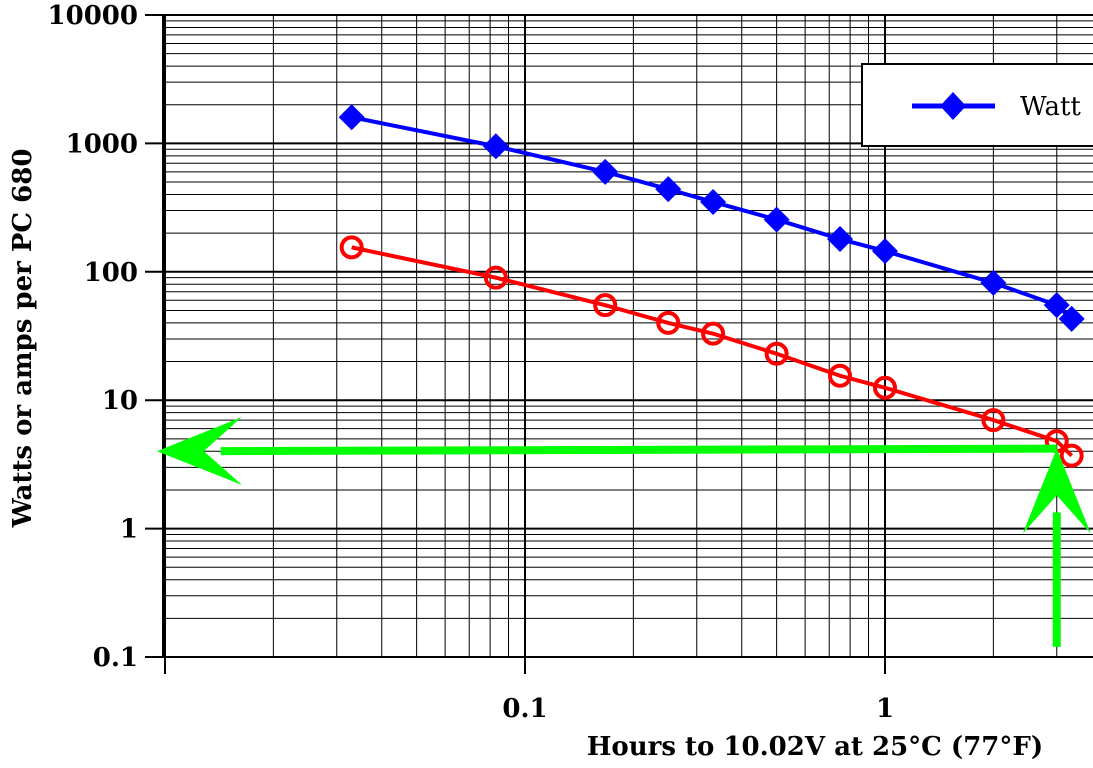 The width and height of the screenshot is (1093, 768). I want to click on y-tick-label: 10000, so click(93, 16).